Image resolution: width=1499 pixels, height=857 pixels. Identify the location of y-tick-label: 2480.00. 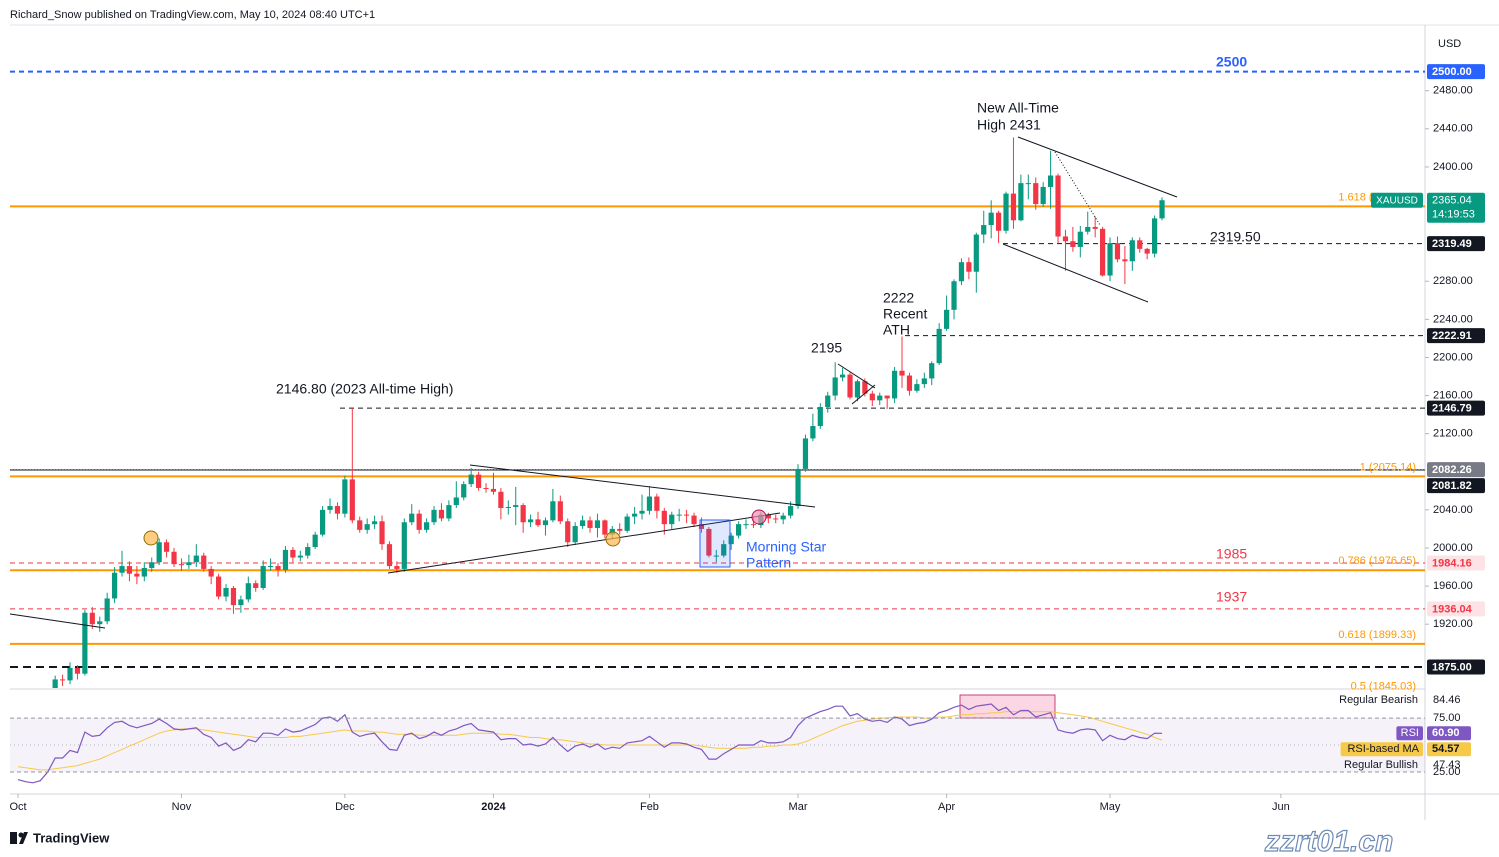
(1453, 91).